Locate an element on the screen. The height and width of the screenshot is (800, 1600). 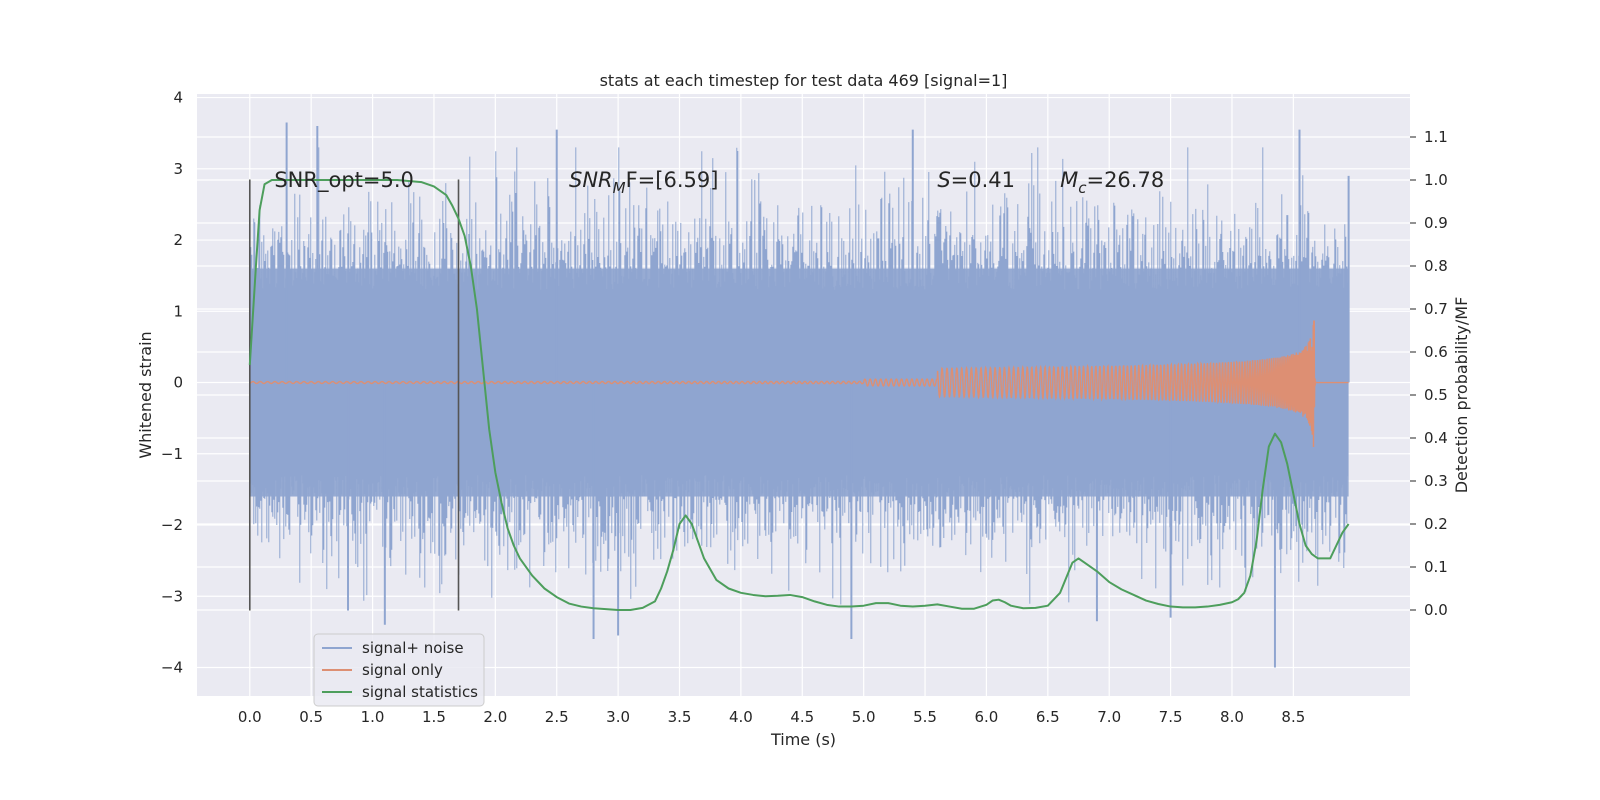
x-tick-label: 6.5 is located at coordinates (1048, 717).